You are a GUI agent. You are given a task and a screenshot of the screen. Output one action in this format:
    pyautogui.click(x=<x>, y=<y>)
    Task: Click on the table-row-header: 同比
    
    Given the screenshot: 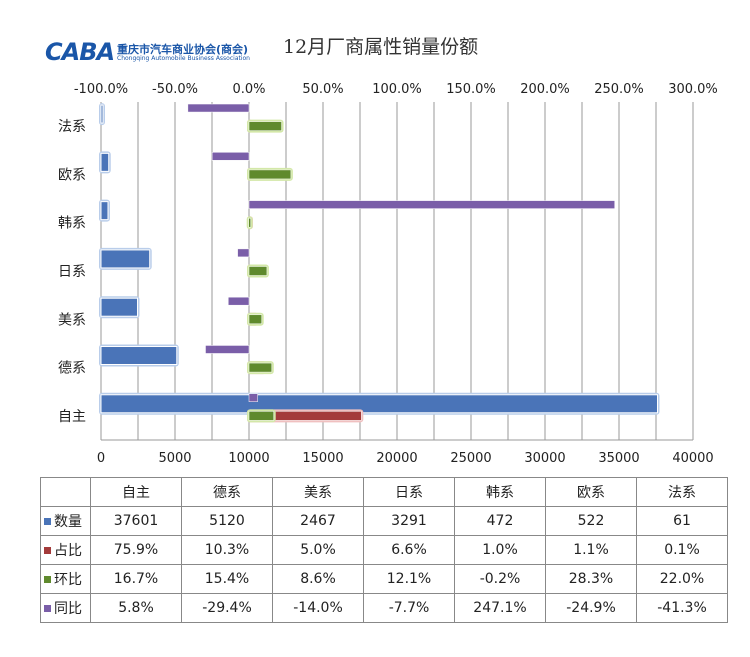 What is the action you would take?
    pyautogui.click(x=65, y=608)
    